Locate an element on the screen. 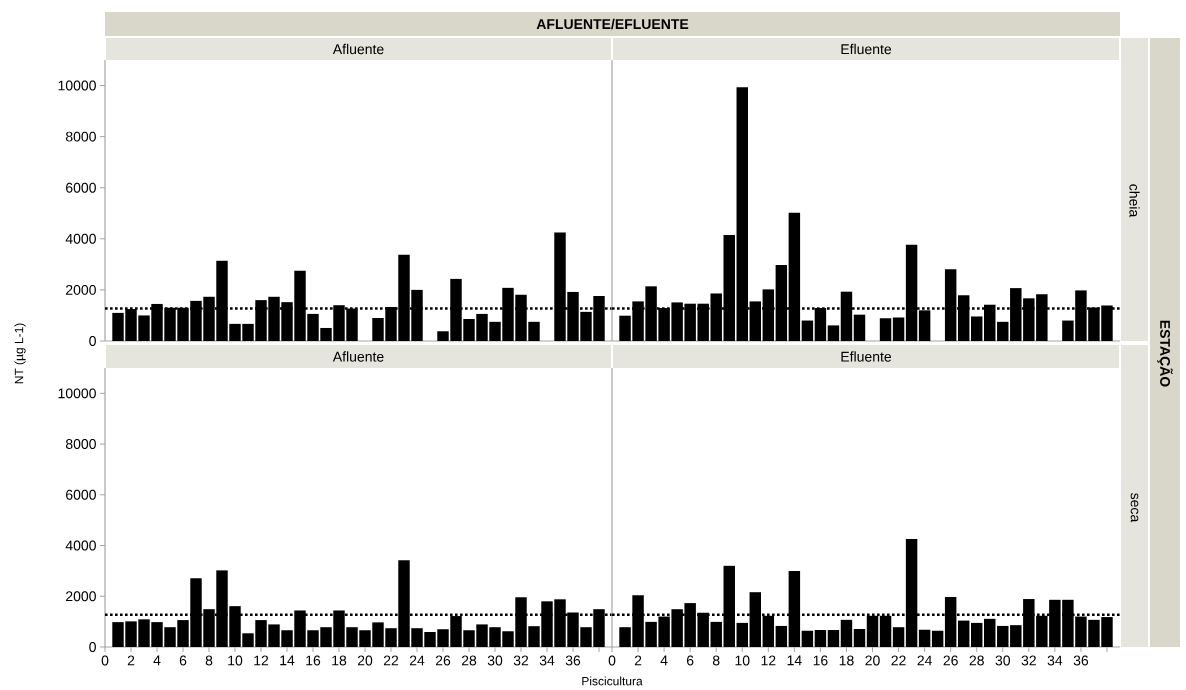 The width and height of the screenshot is (1186, 690). x-axis-title: Piscicultura is located at coordinates (612, 681).